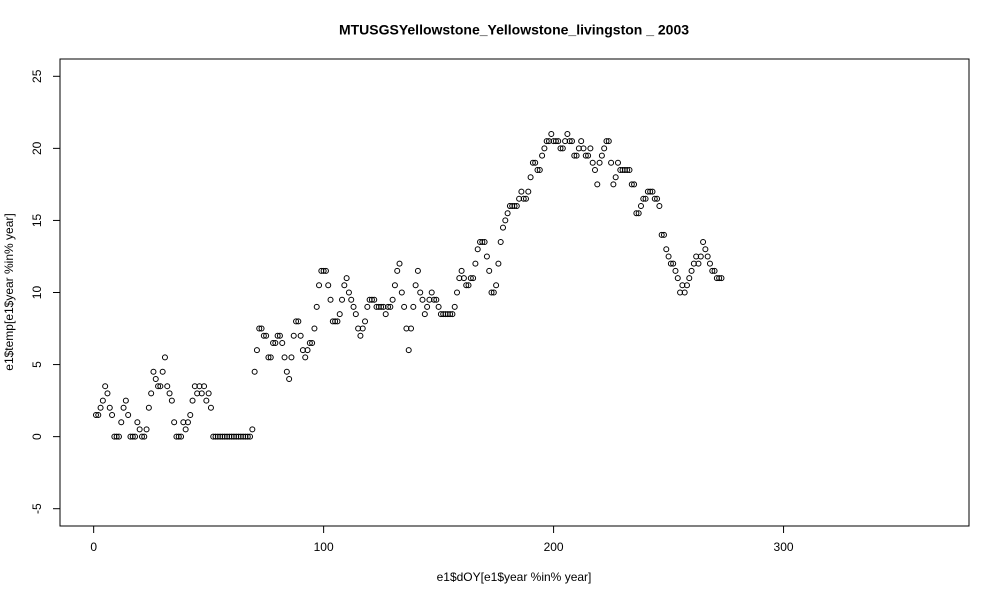 The image size is (1000, 600). Describe the element at coordinates (37, 364) in the screenshot. I see `y-tick-label: 5` at that location.